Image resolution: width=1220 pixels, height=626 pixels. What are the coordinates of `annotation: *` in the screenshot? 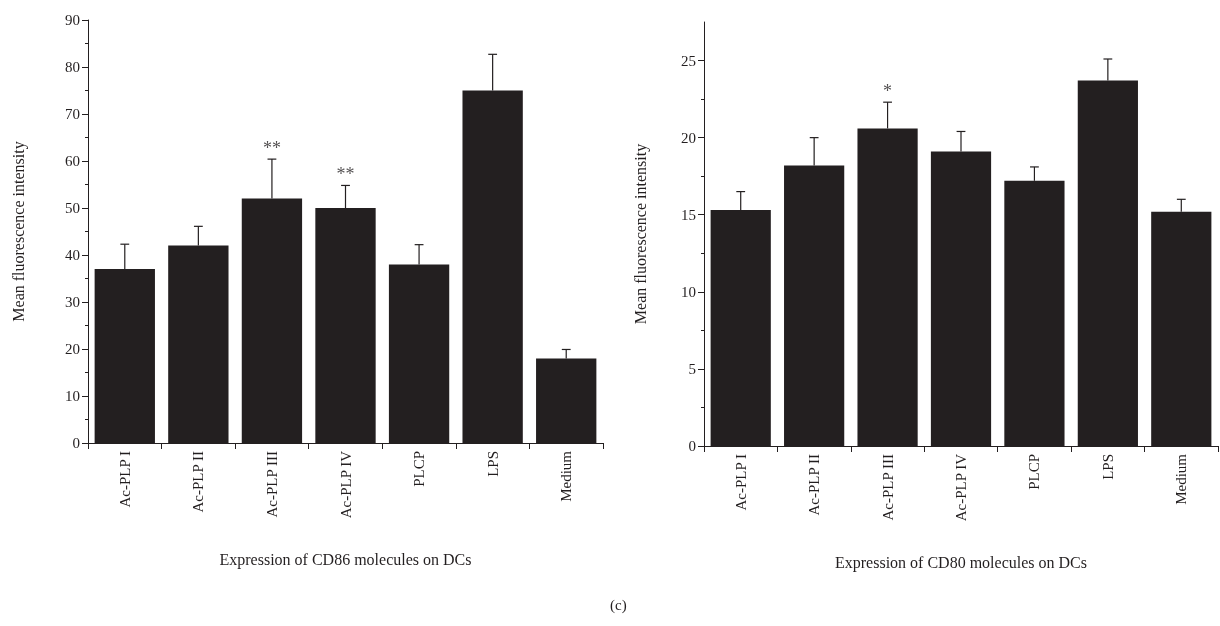 It's located at (888, 91).